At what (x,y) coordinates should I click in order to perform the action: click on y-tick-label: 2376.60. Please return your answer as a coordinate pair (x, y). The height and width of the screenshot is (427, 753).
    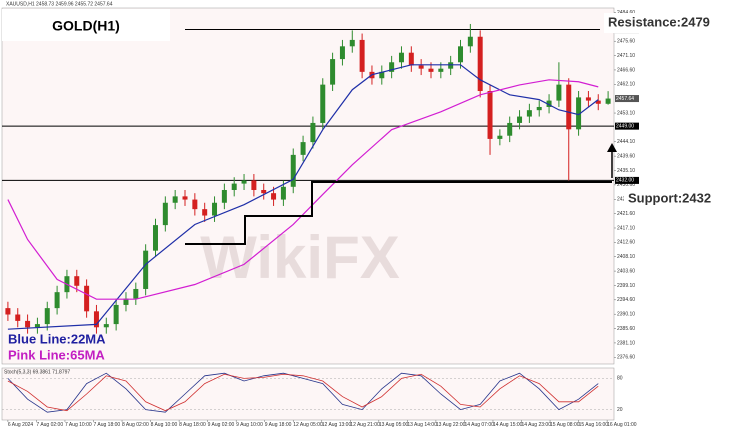
    Looking at the image, I should click on (626, 358).